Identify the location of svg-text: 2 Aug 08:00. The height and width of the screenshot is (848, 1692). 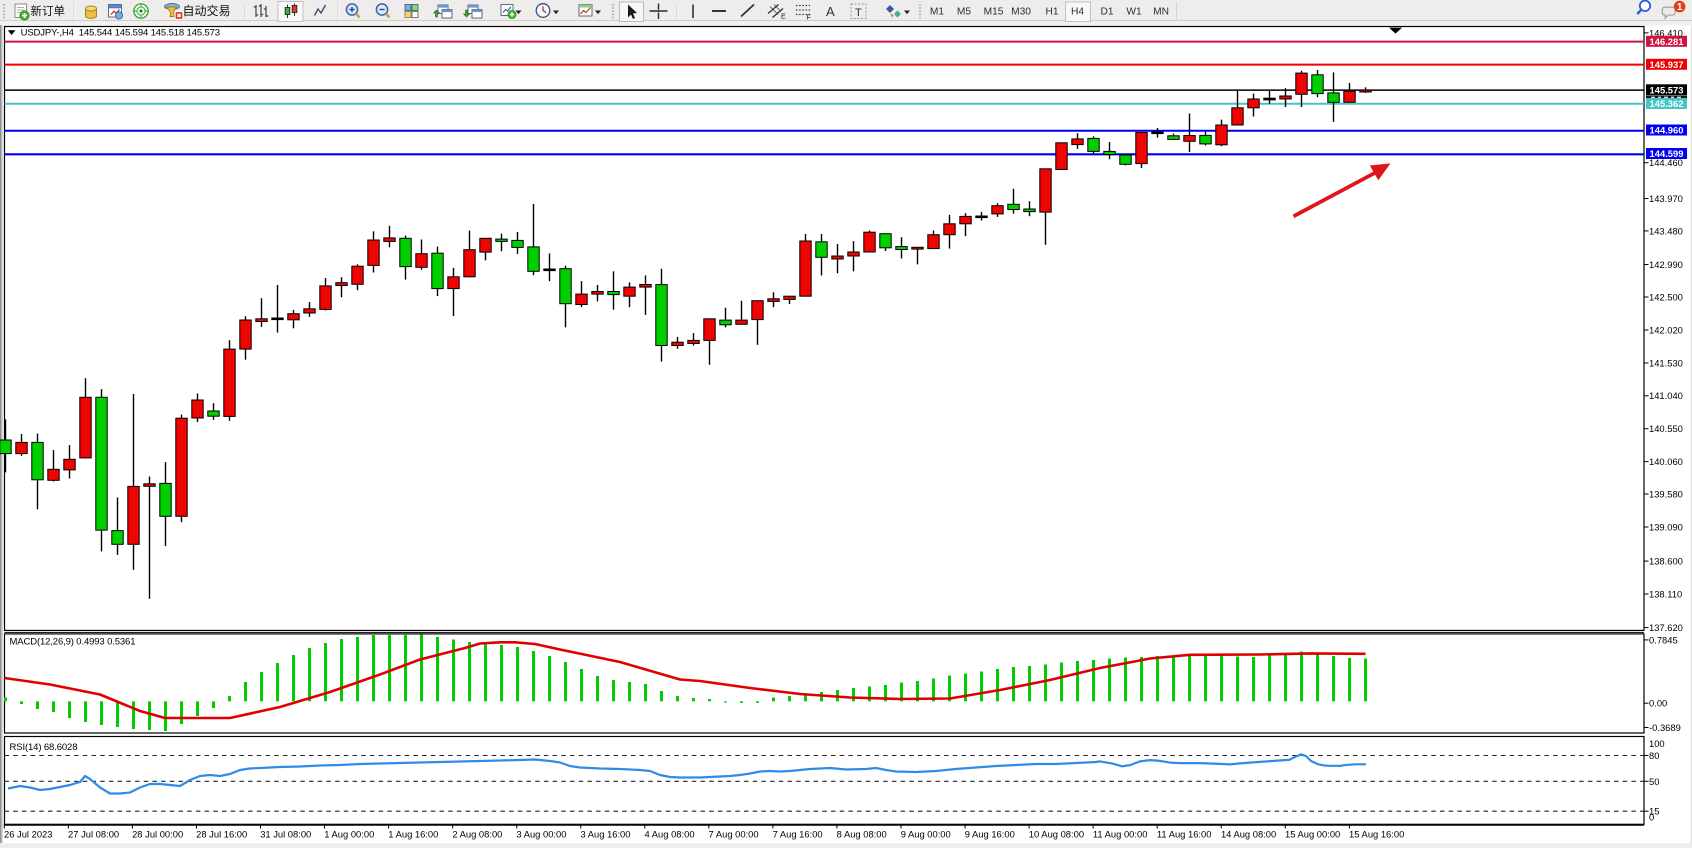
(477, 834).